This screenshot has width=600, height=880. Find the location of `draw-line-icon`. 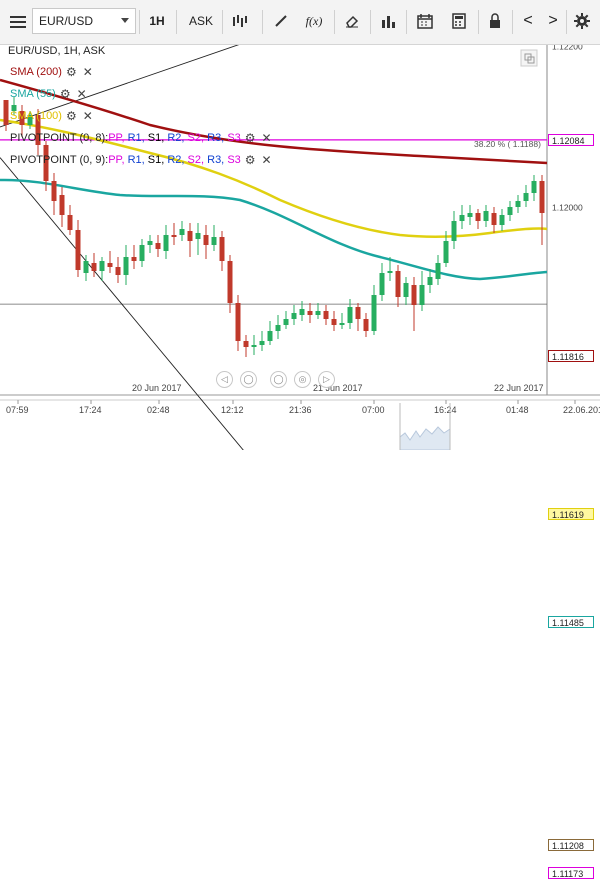

draw-line-icon is located at coordinates (281, 21).